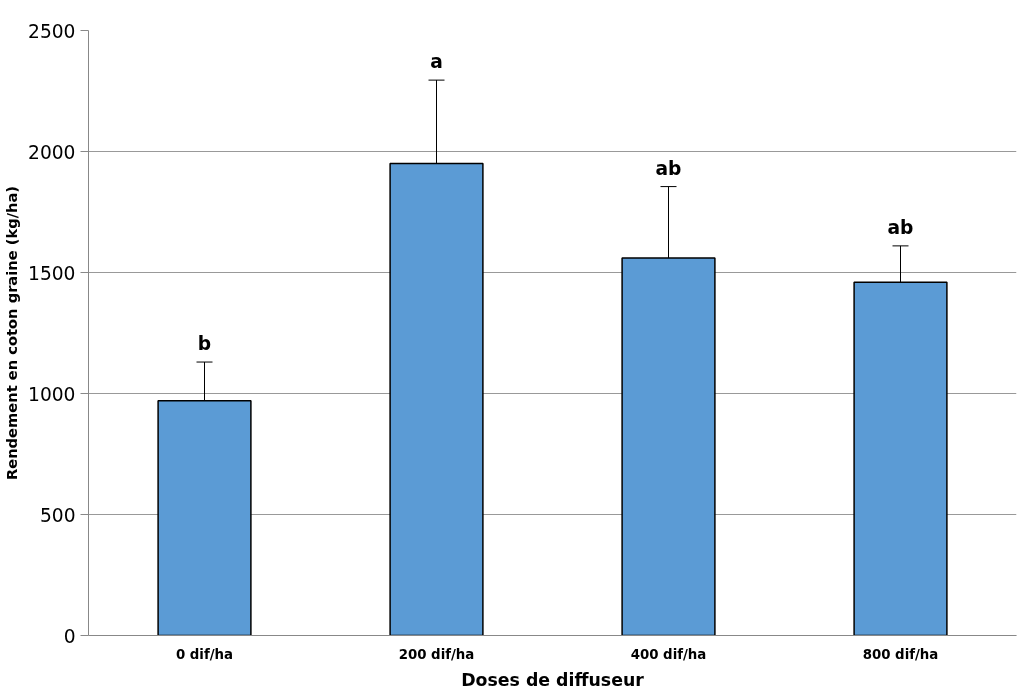 This screenshot has width=1030, height=696. Describe the element at coordinates (52, 31) in the screenshot. I see `y-tick-label: 2500` at that location.